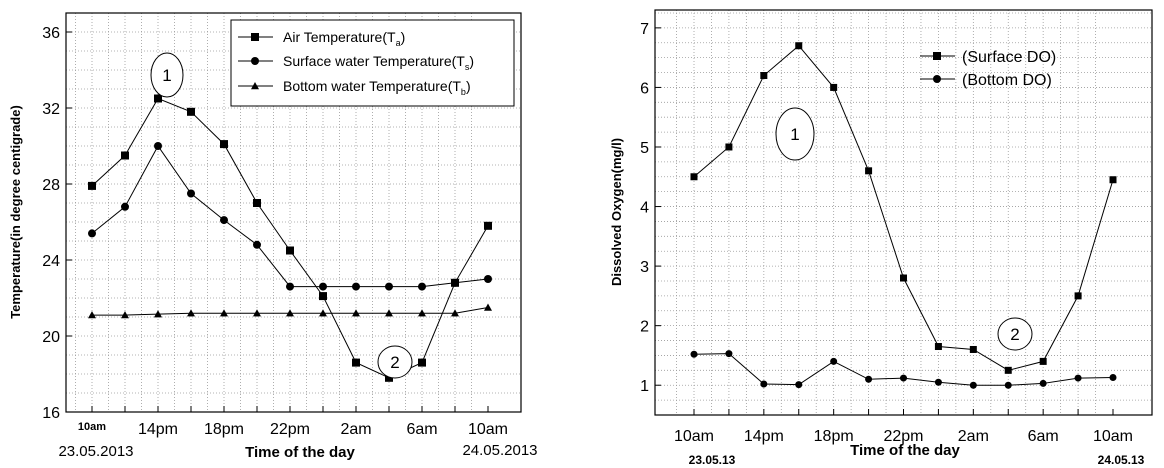 This screenshot has width=1164, height=468. Describe the element at coordinates (712, 460) in the screenshot. I see `do-date-start: 23.05.13` at that location.